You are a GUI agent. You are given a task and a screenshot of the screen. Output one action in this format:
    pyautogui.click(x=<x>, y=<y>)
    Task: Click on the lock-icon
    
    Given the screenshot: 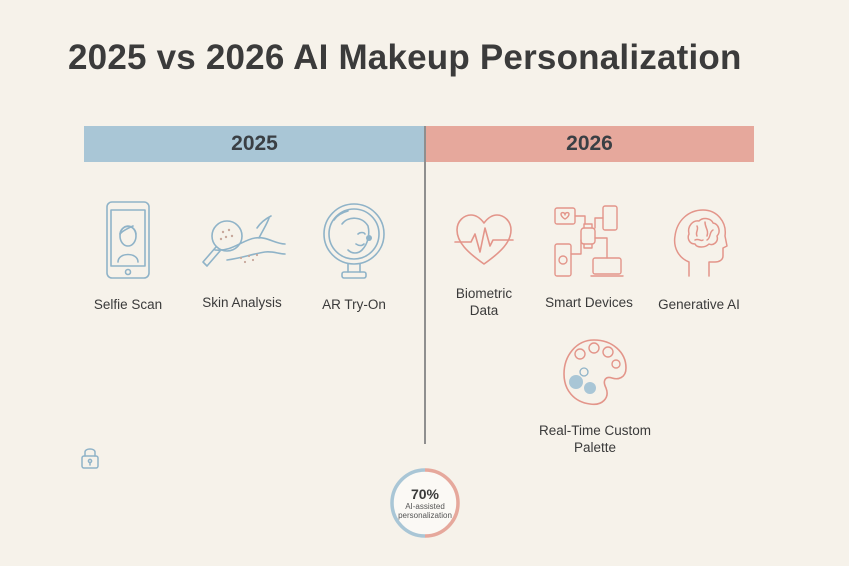 What is the action you would take?
    pyautogui.click(x=90, y=460)
    